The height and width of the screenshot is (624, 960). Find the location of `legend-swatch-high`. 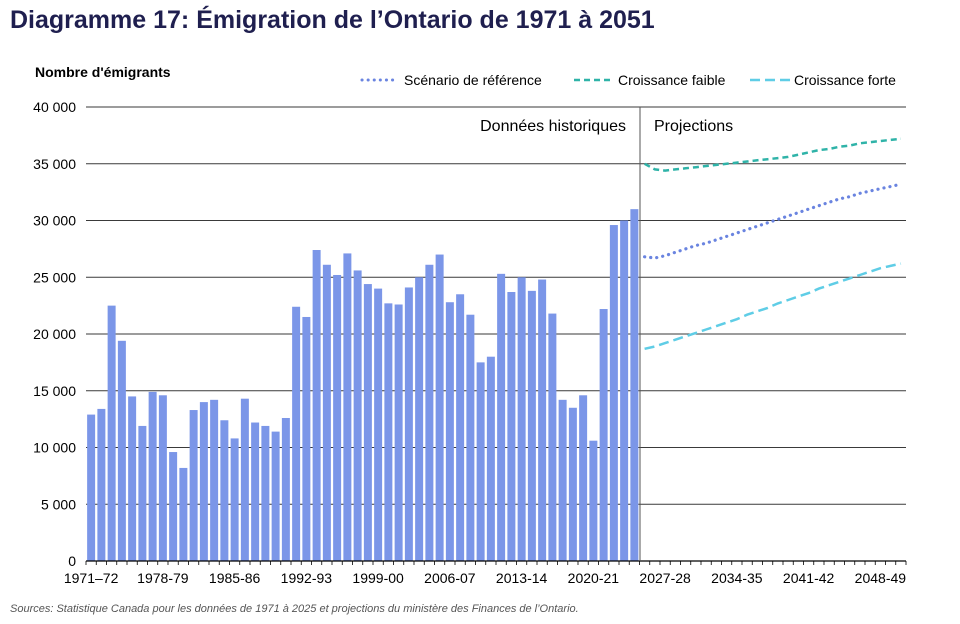

legend-swatch-high is located at coordinates (770, 80).